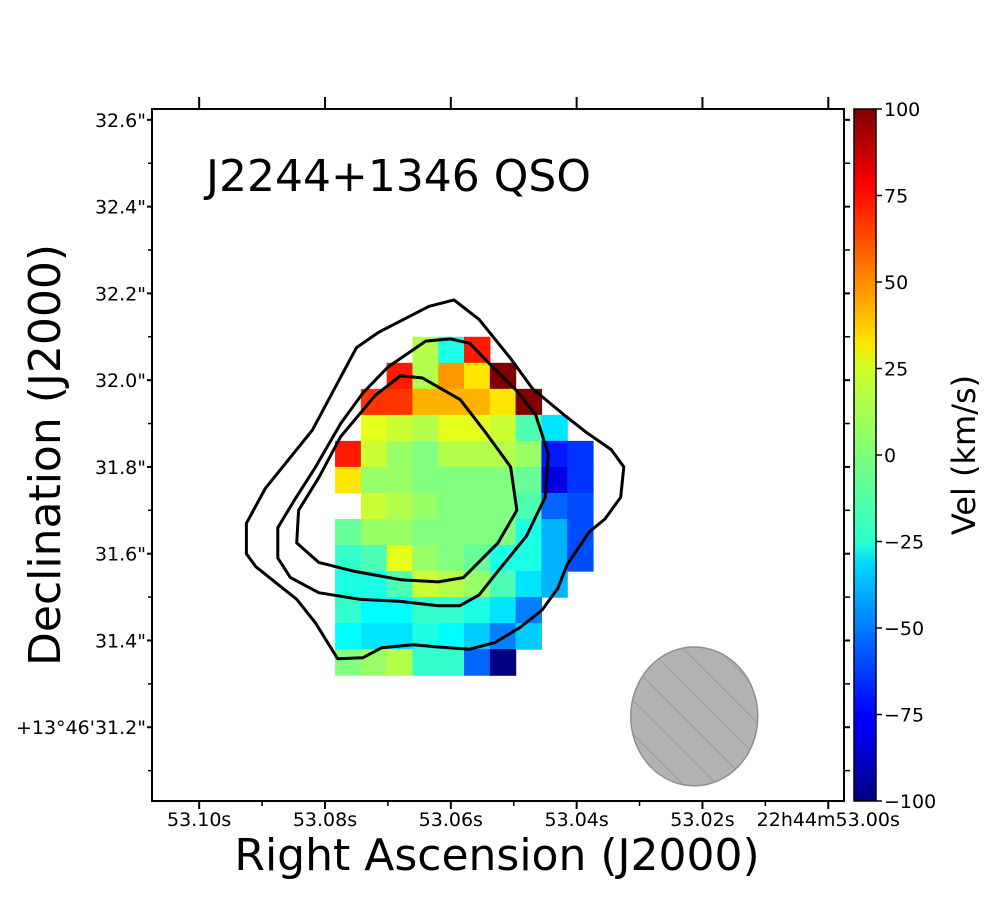  What do you see at coordinates (964, 455) in the screenshot?
I see `colorbar-label: Vel (km/s)` at bounding box center [964, 455].